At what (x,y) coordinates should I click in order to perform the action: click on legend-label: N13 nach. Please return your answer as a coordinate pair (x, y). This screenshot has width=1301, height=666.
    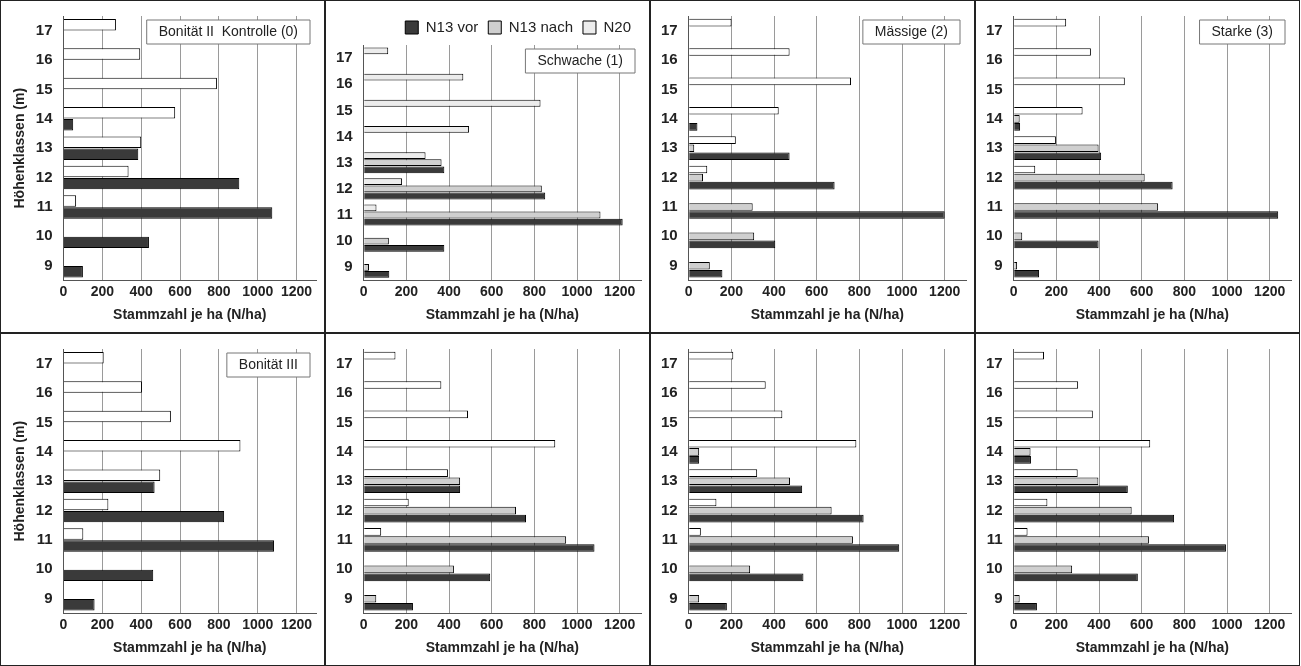
    Looking at the image, I should click on (540, 26).